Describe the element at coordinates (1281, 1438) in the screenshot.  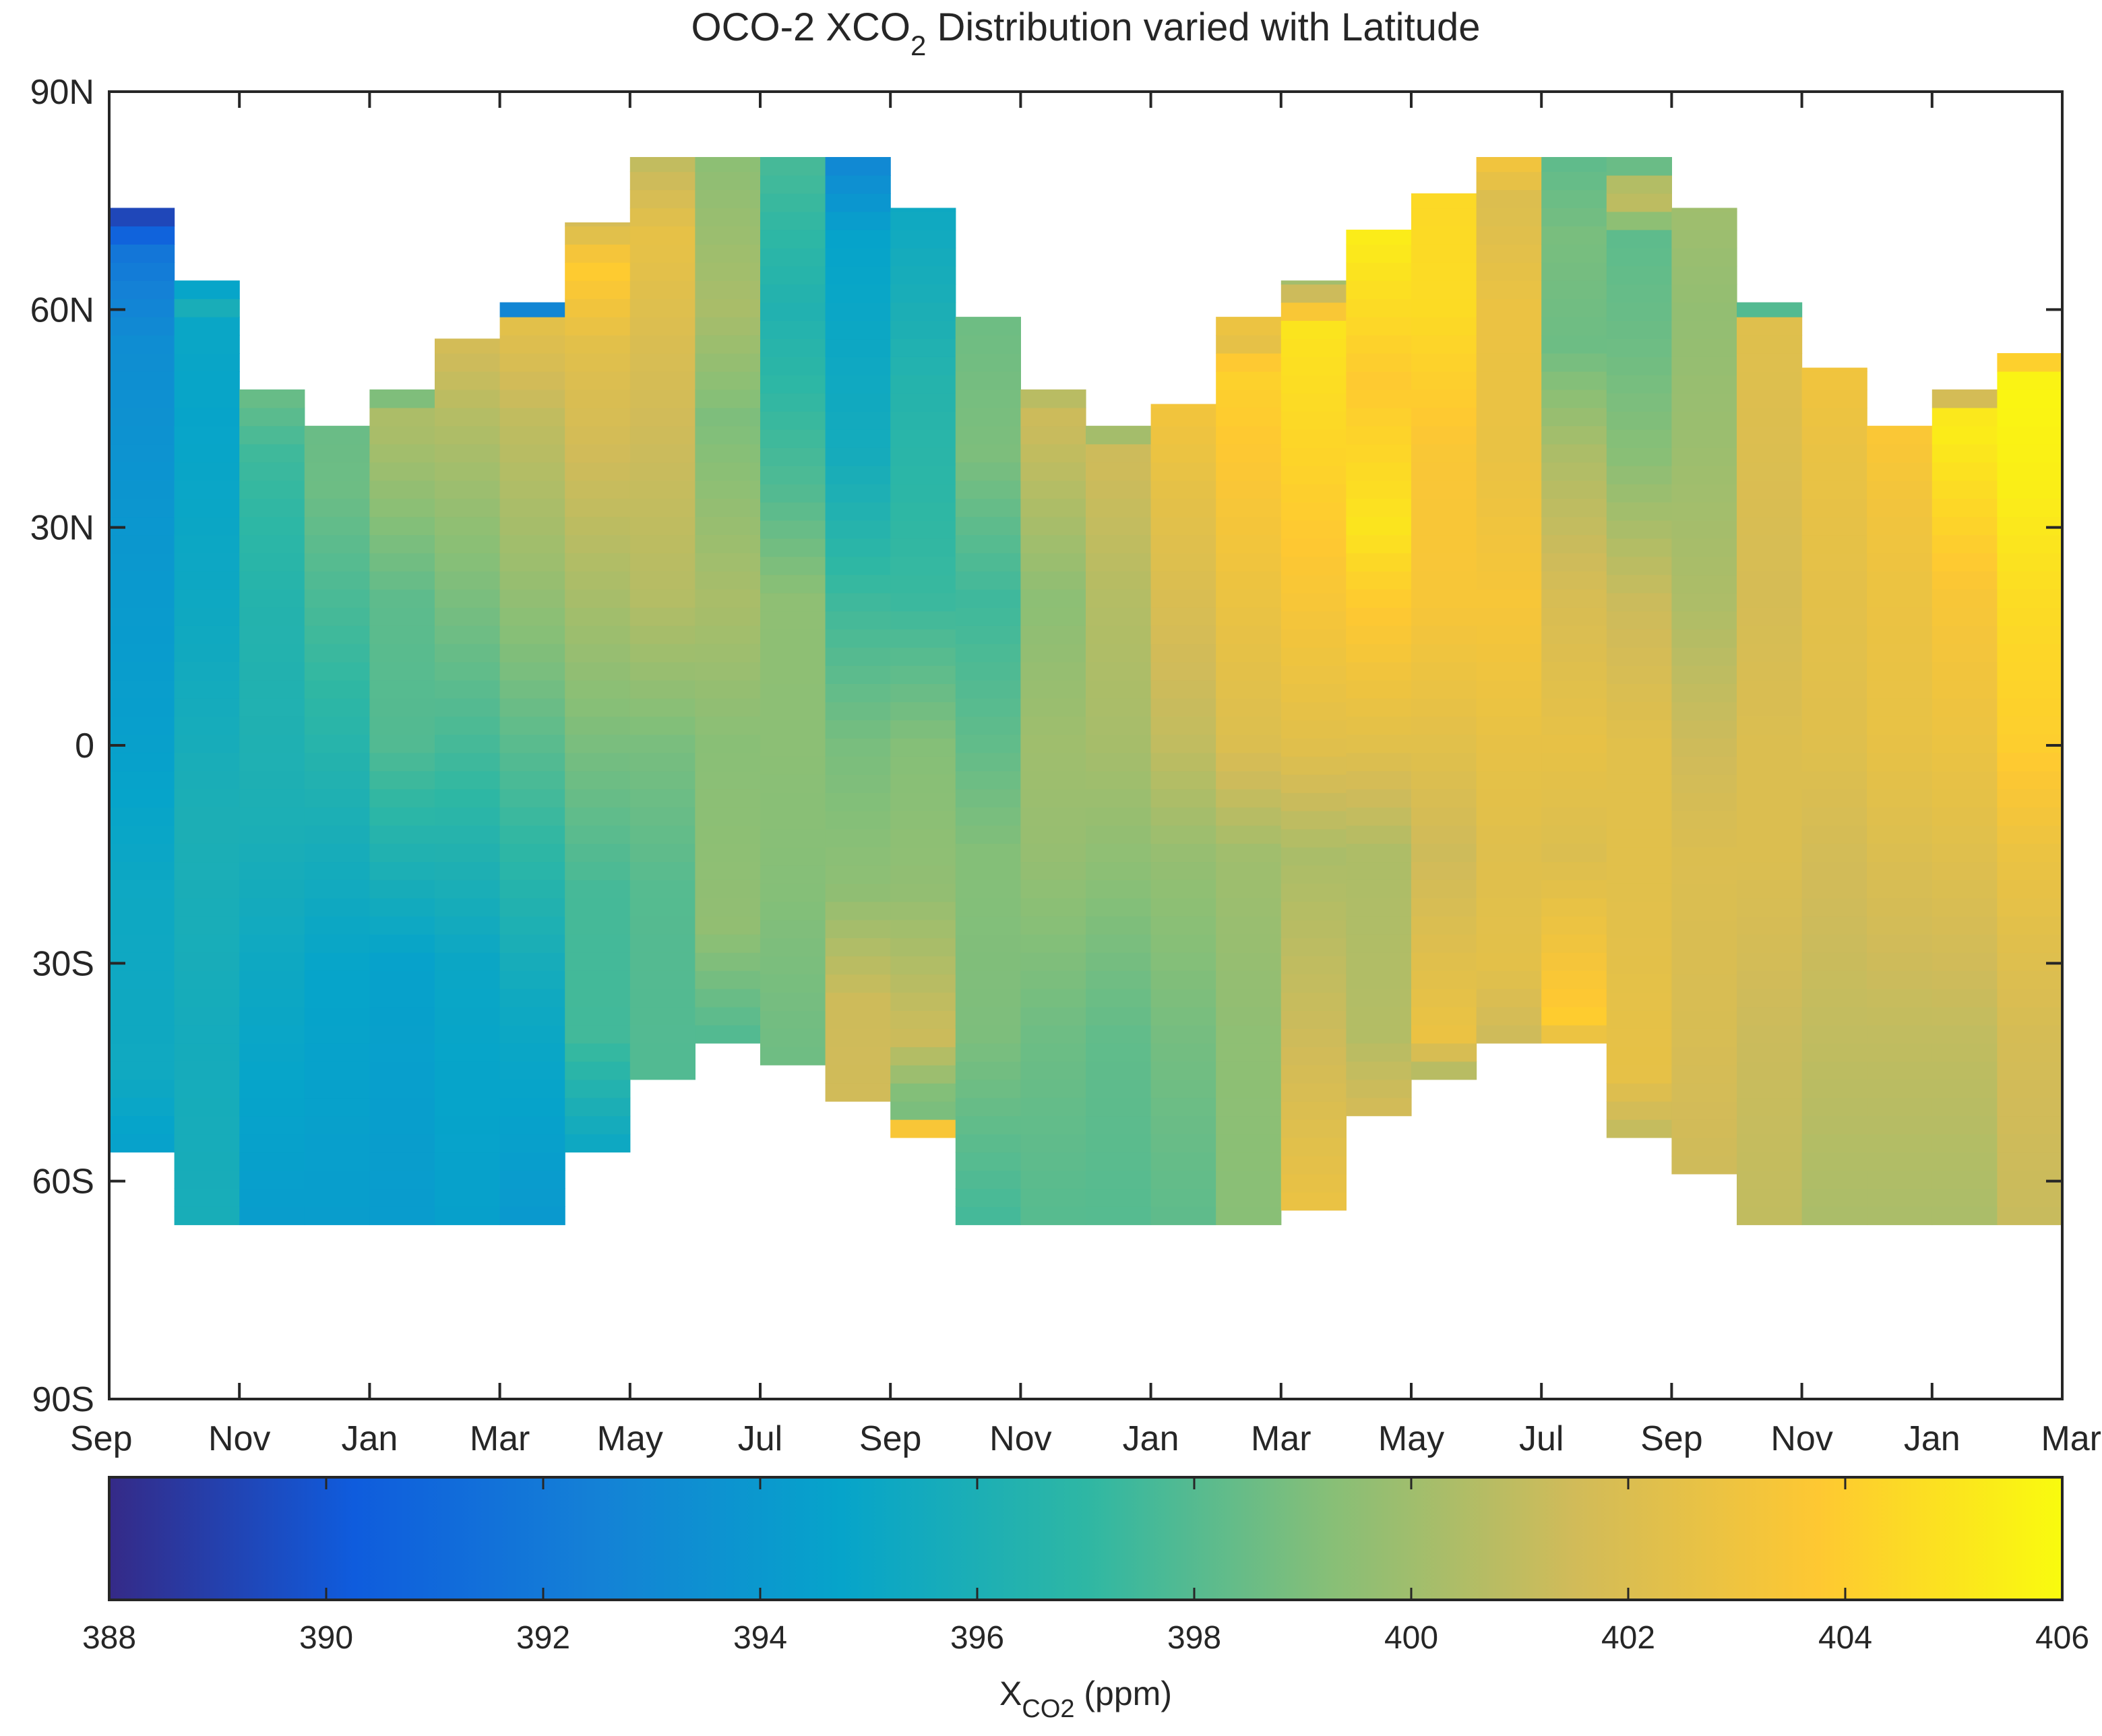
I see `x-tick-label: Mar` at that location.